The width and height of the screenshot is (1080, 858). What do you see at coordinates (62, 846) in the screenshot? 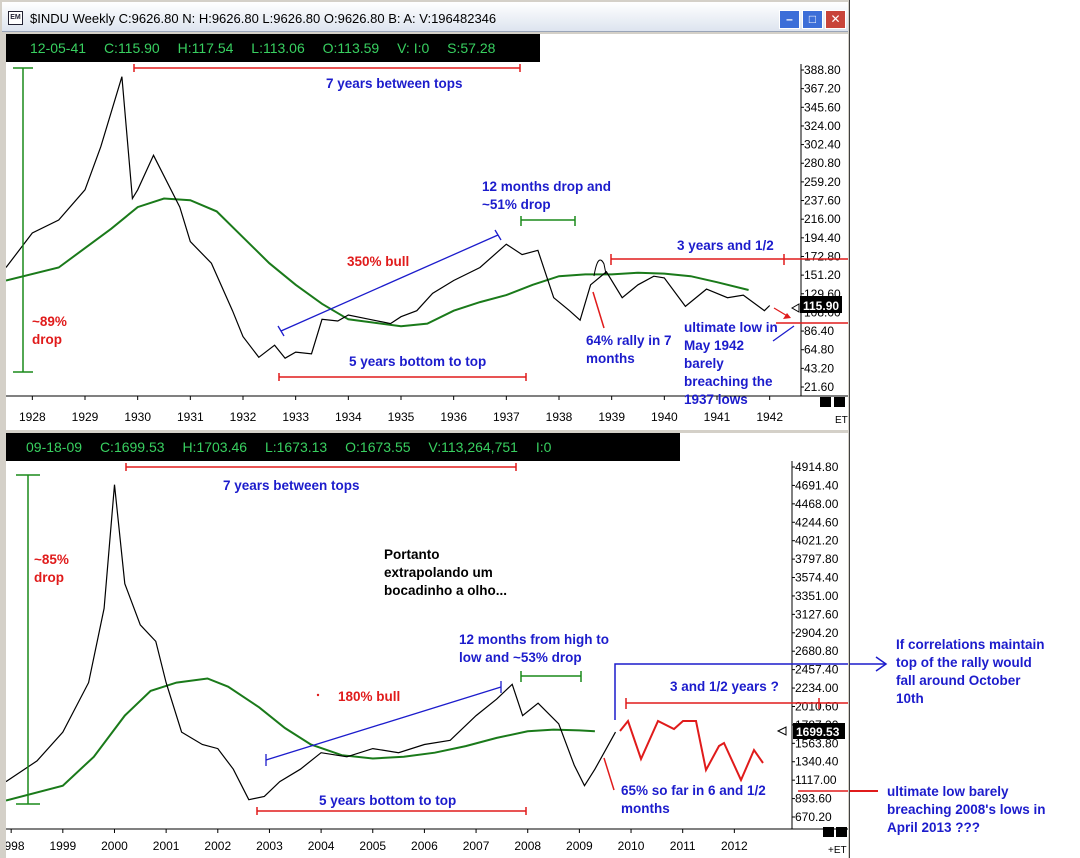
I see `x-tick-label: 1999` at bounding box center [62, 846].